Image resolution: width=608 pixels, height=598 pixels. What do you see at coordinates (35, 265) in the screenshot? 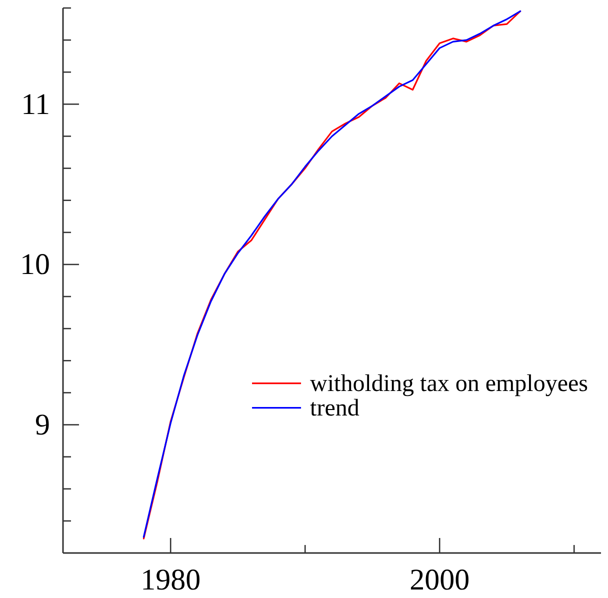
I see `y-tick-label: 10` at bounding box center [35, 265].